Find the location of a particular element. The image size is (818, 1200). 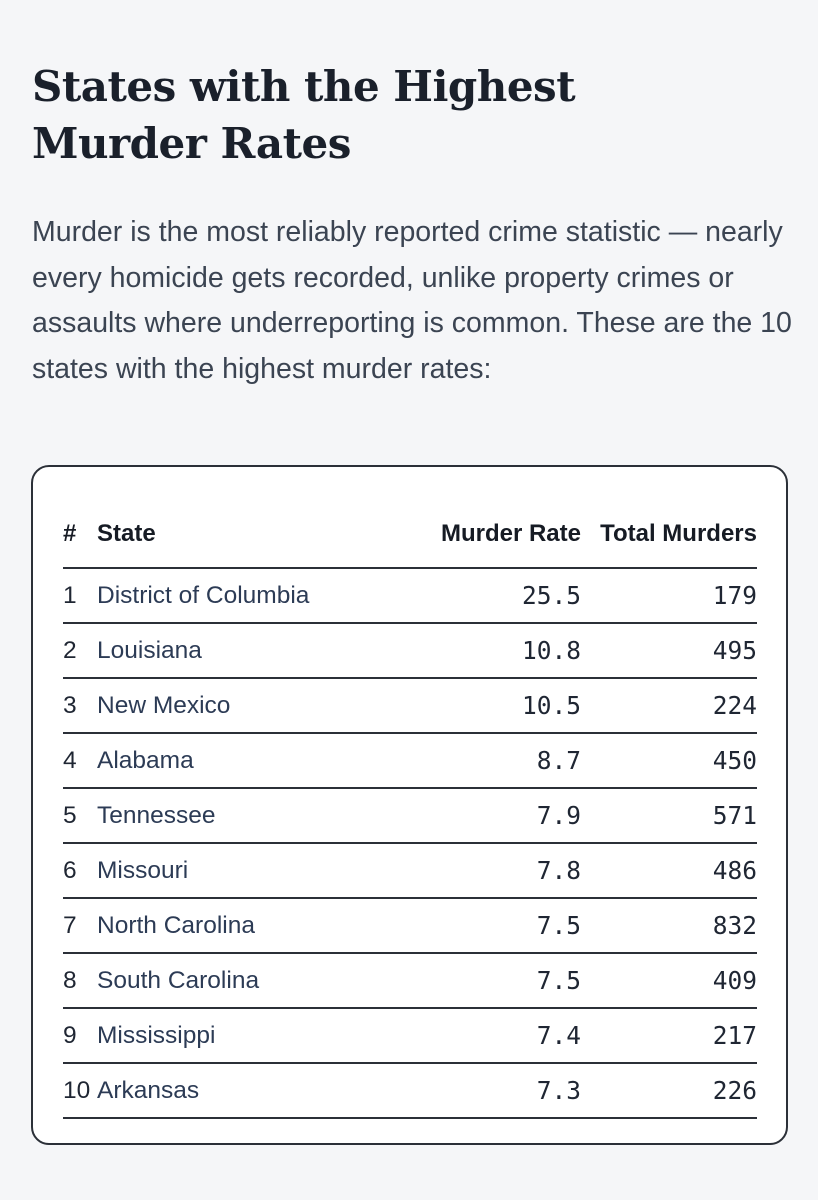

total-murders-cell: 486 is located at coordinates (669, 871).